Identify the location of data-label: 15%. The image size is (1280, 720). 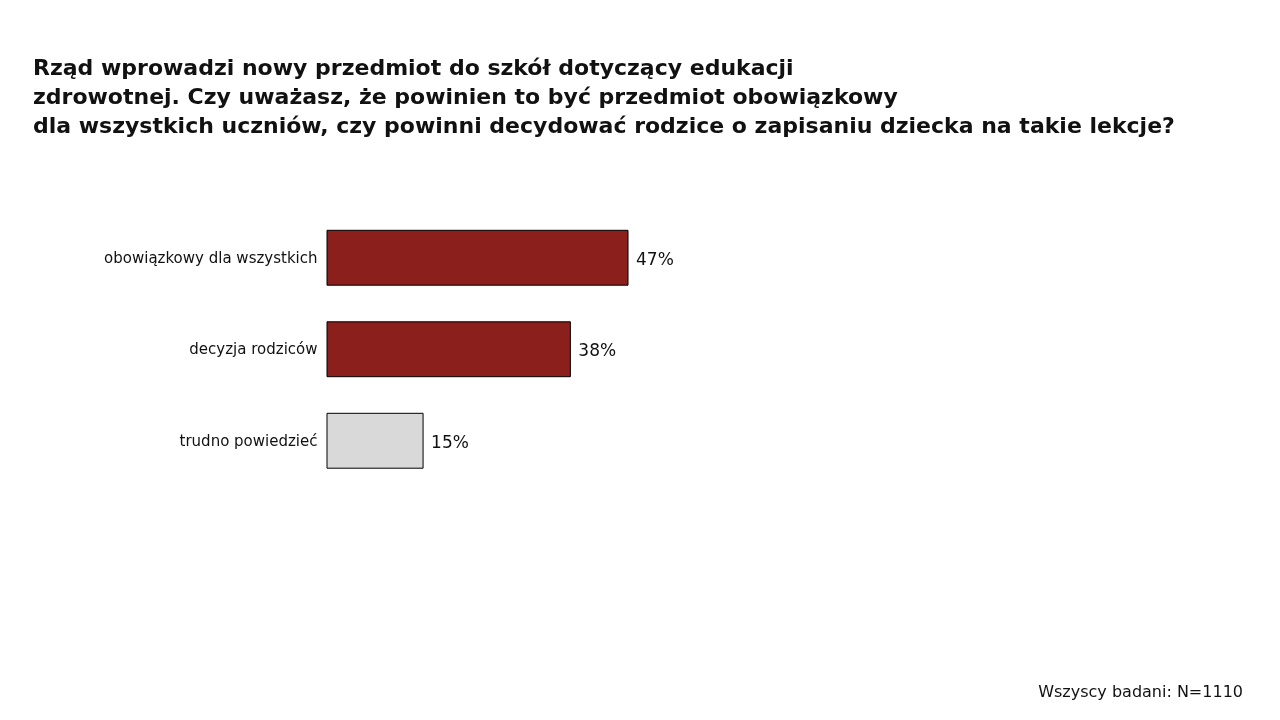
(450, 441).